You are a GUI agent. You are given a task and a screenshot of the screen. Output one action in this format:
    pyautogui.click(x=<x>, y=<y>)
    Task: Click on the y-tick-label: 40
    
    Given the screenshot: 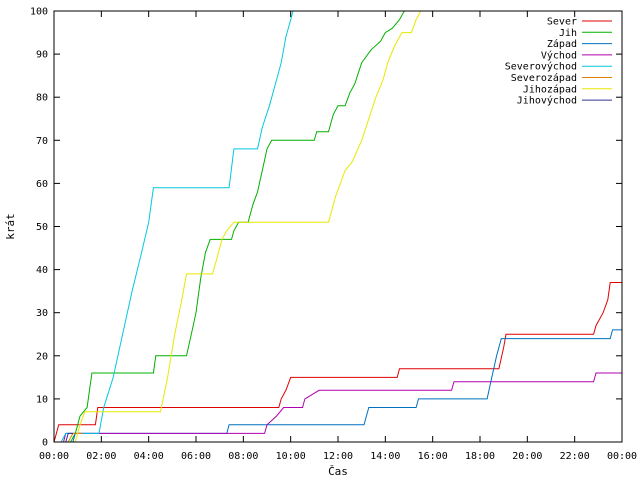 What is the action you would take?
    pyautogui.click(x=42, y=270)
    